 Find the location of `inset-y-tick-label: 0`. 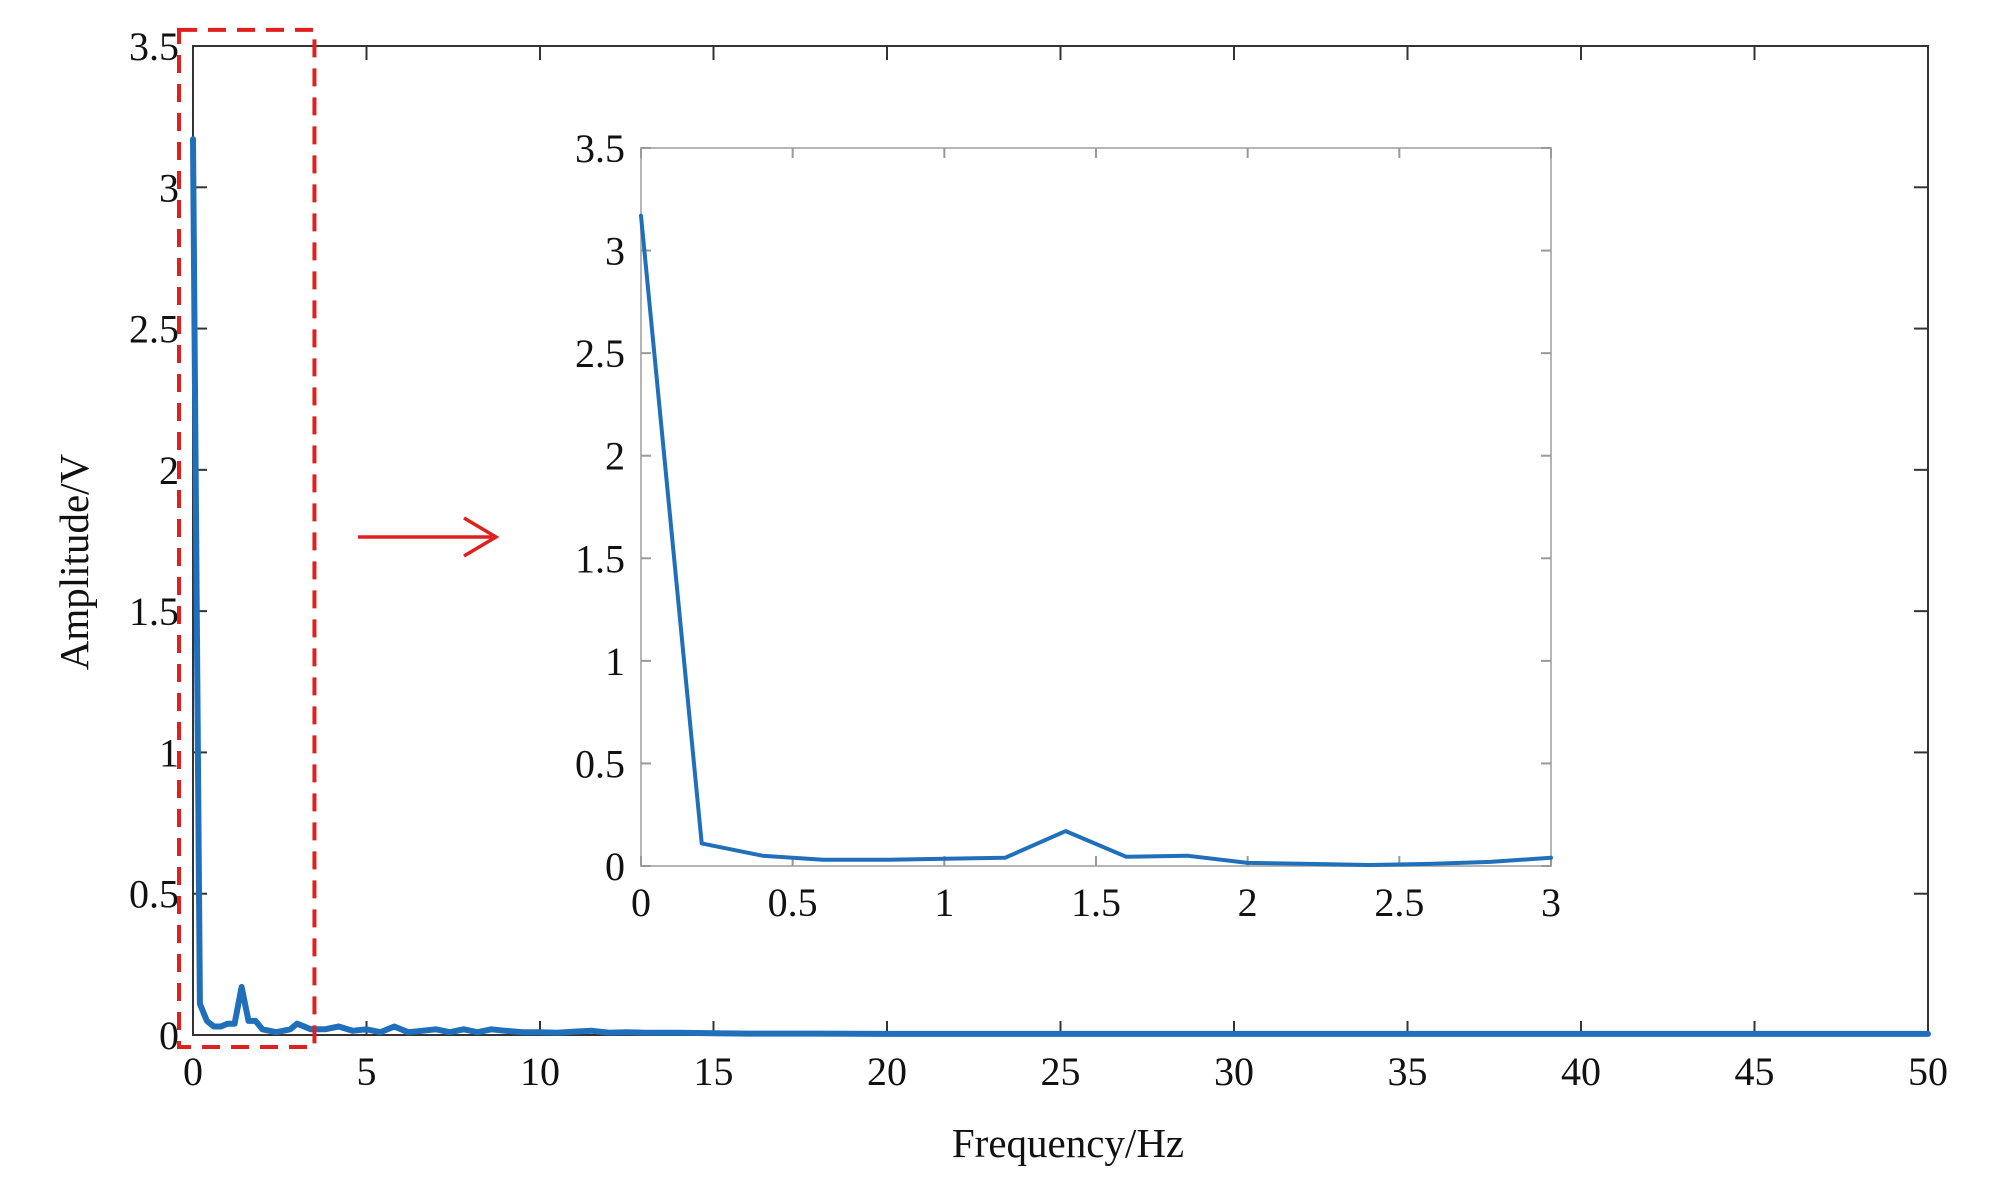

inset-y-tick-label: 0 is located at coordinates (615, 866).